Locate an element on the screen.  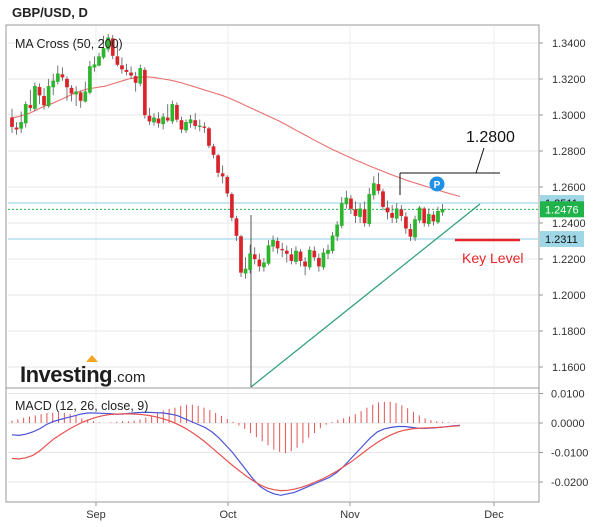
svg-text: Investing is located at coordinates (66, 374).